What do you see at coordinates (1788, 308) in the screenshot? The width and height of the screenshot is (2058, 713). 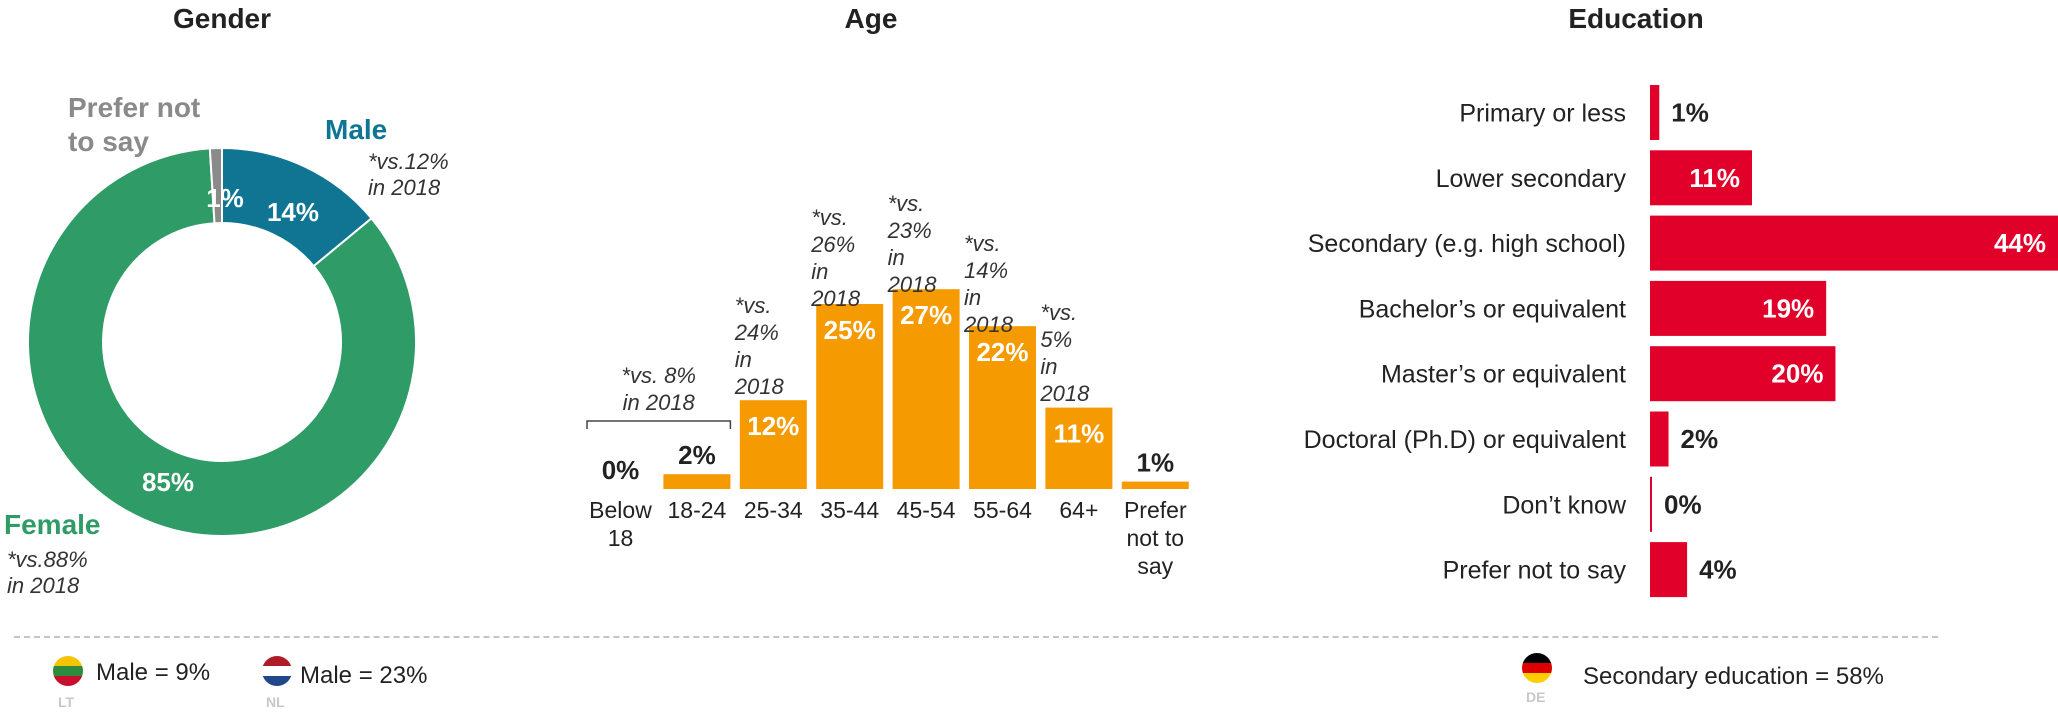 I see `education-value-label: 19%` at bounding box center [1788, 308].